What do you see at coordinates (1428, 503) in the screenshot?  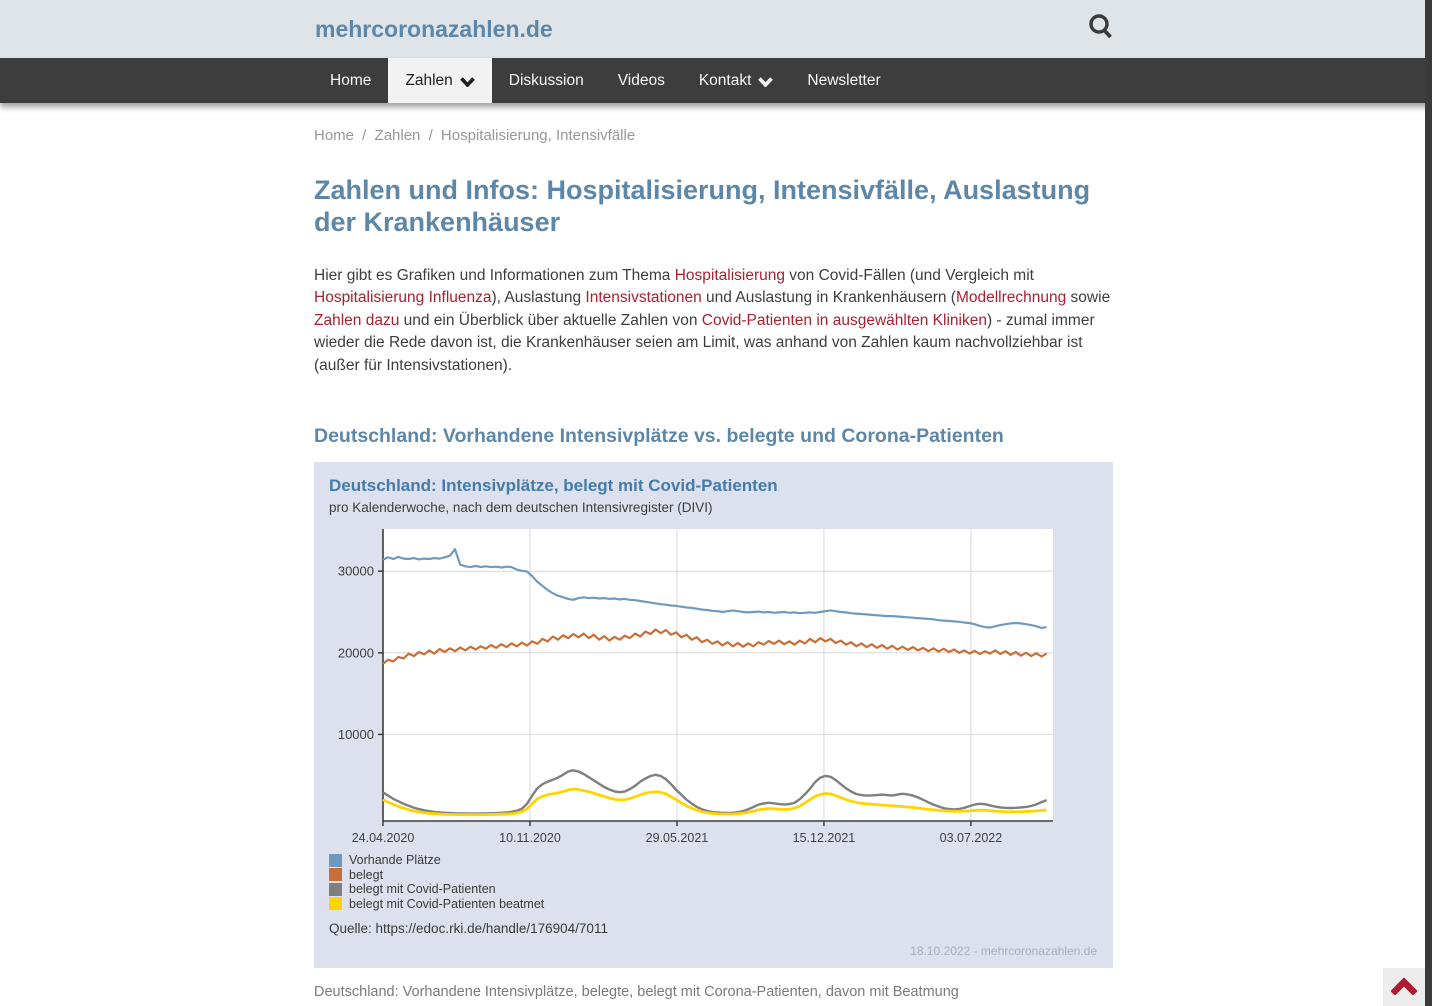 I see `scrollbar` at bounding box center [1428, 503].